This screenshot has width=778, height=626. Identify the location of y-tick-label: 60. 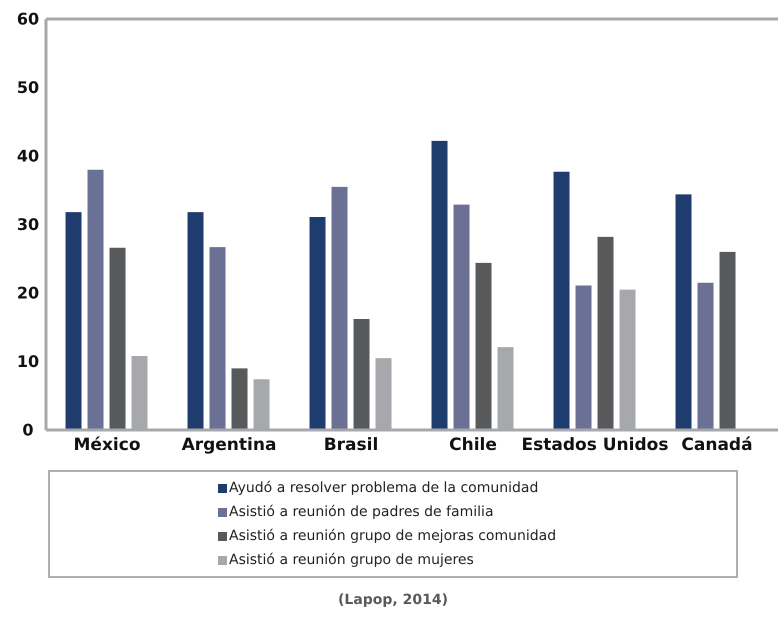
(28, 19).